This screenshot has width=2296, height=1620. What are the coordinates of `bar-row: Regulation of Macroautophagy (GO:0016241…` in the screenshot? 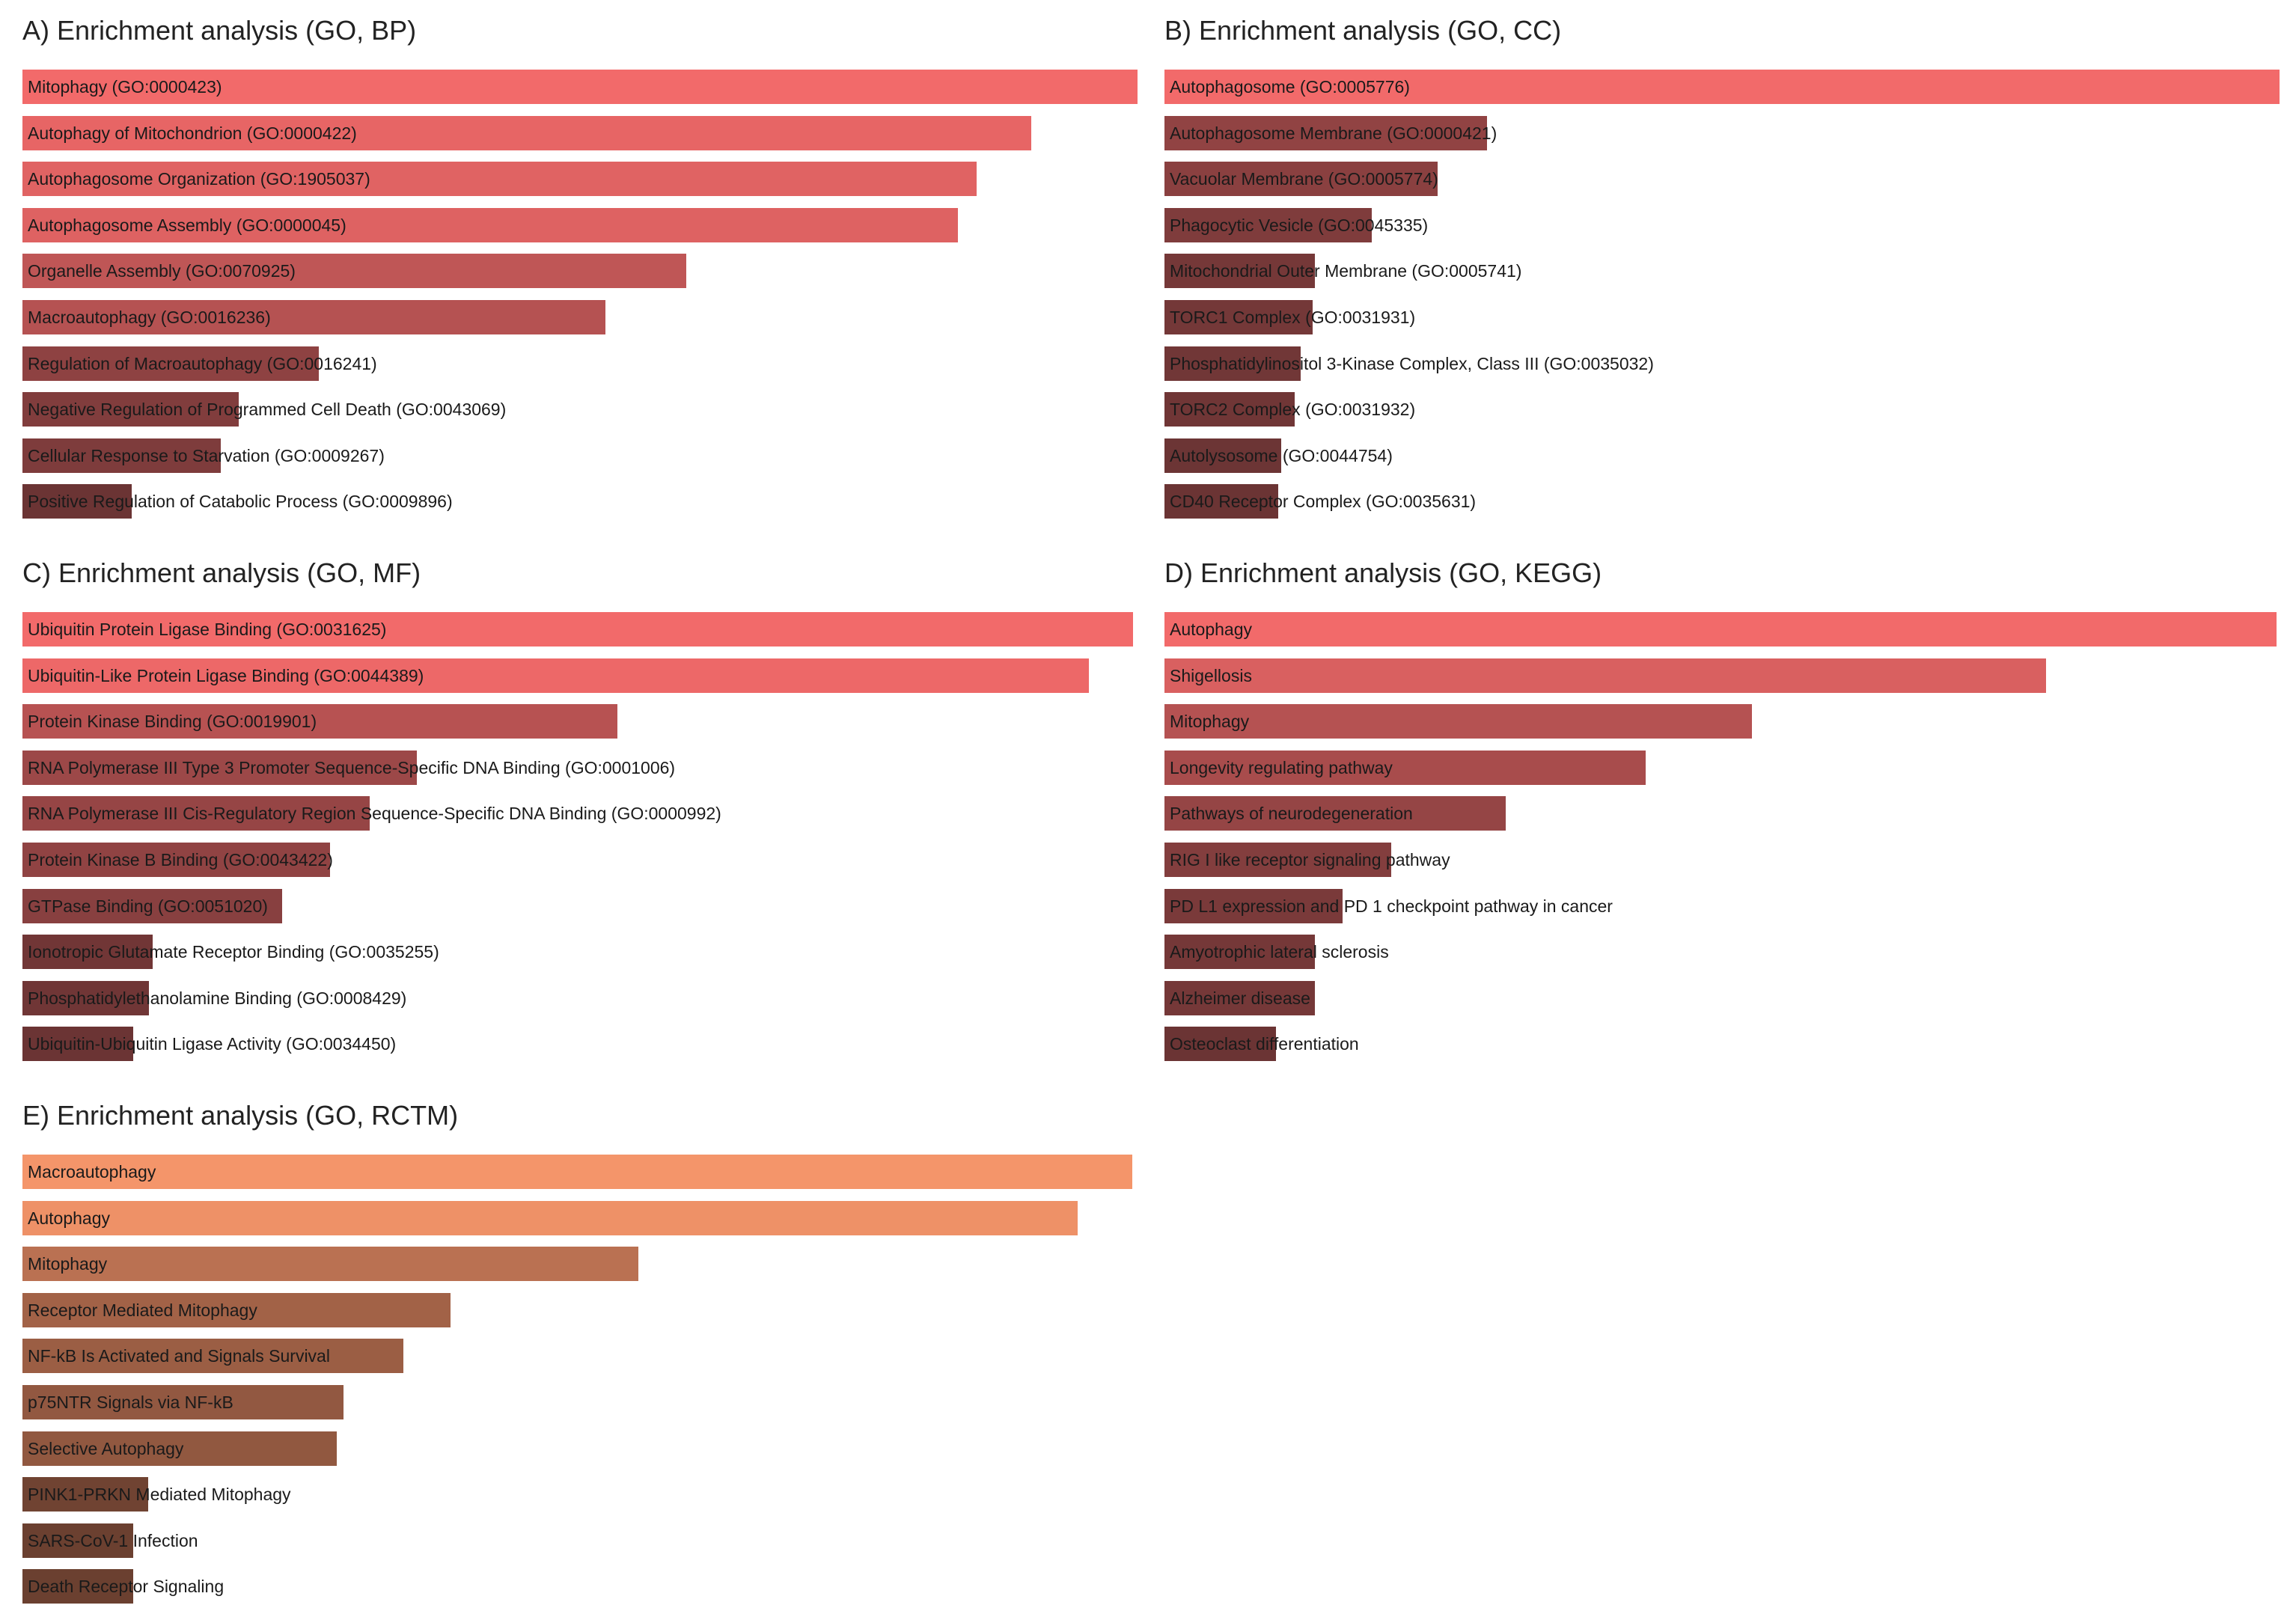 It's located at (580, 363).